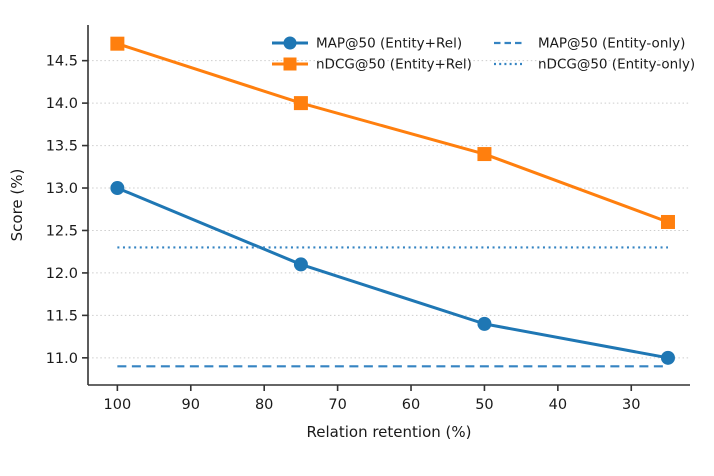  Describe the element at coordinates (394, 65) in the screenshot. I see `legend-label-ndcg50-entity-rel: nDCG@50 (Entity+Rel)` at that location.